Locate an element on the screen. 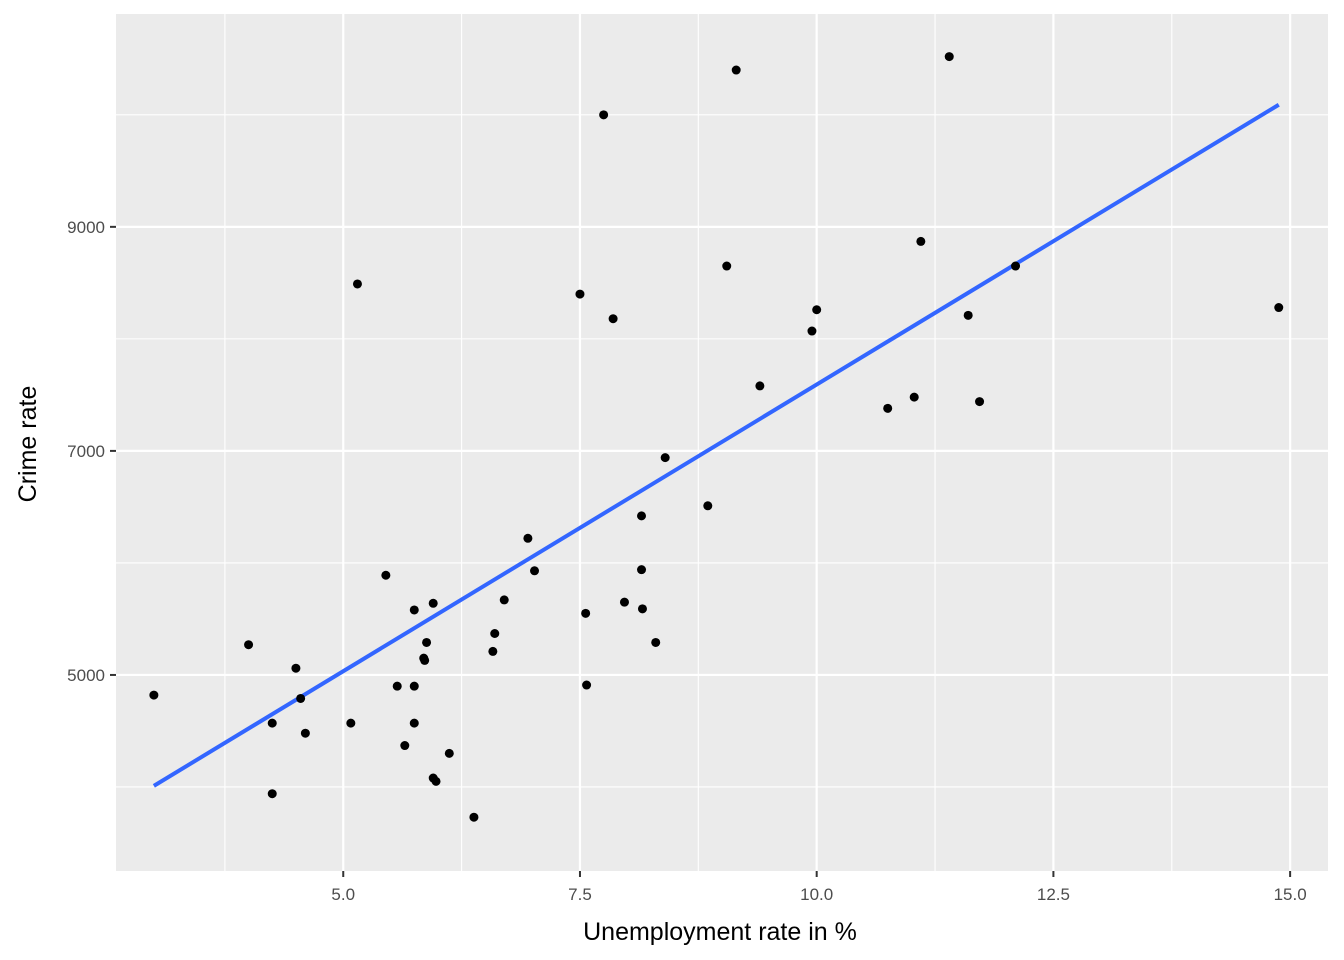  y-axis-ticks: 5000 7000 9000 is located at coordinates (91, 451).